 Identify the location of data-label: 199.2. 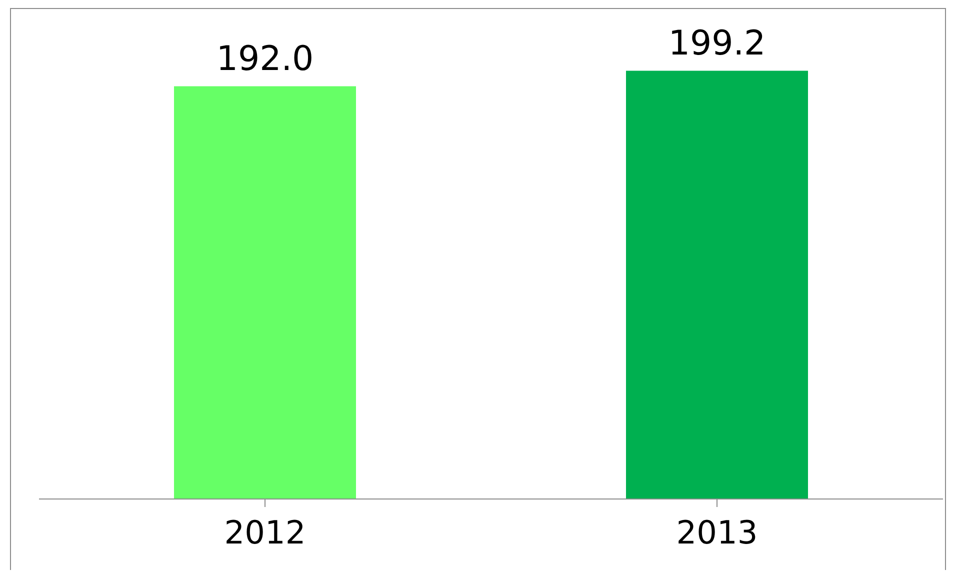
(717, 44).